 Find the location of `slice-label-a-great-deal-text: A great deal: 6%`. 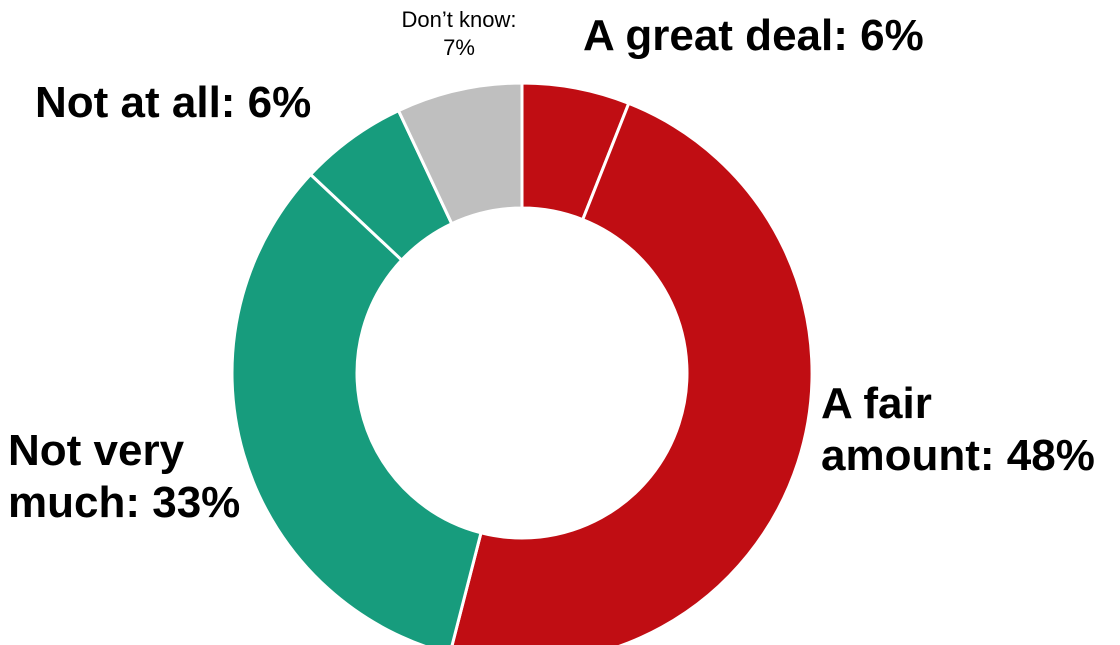

slice-label-a-great-deal-text: A great deal: 6% is located at coordinates (753, 35).